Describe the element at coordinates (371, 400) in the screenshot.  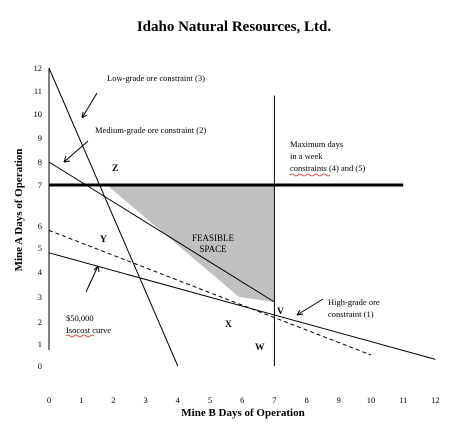
I see `x-tick-label: 10` at that location.